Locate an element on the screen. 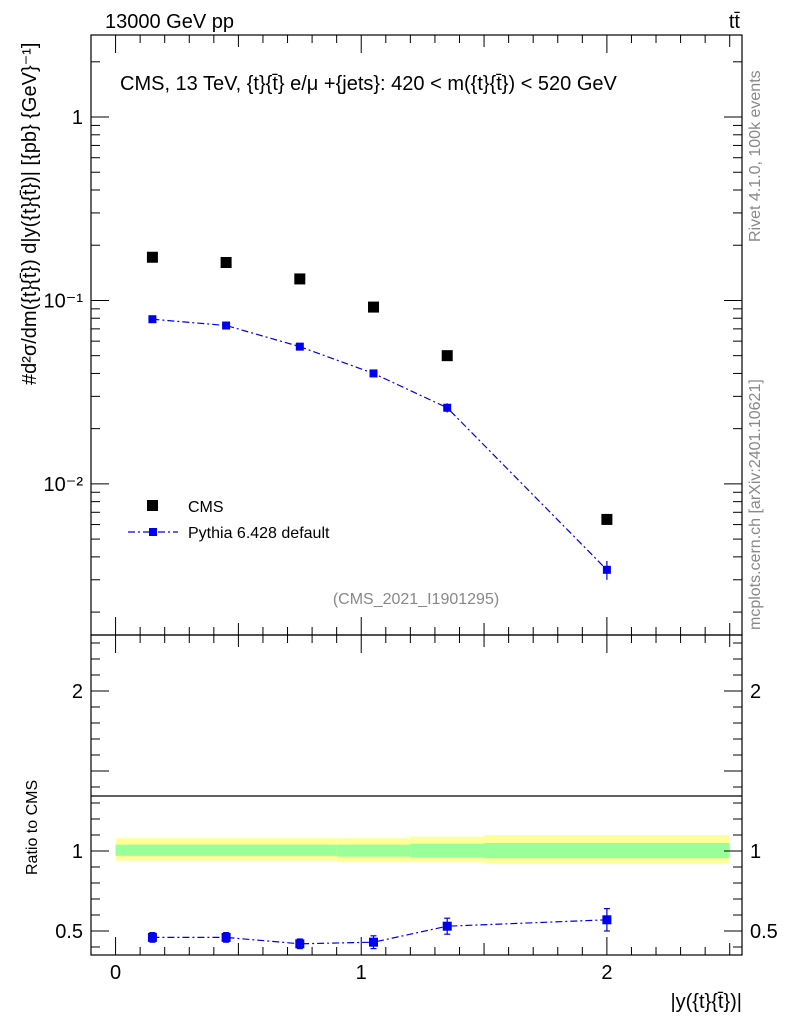  ratio-x-tick-label: 2 is located at coordinates (606, 973).